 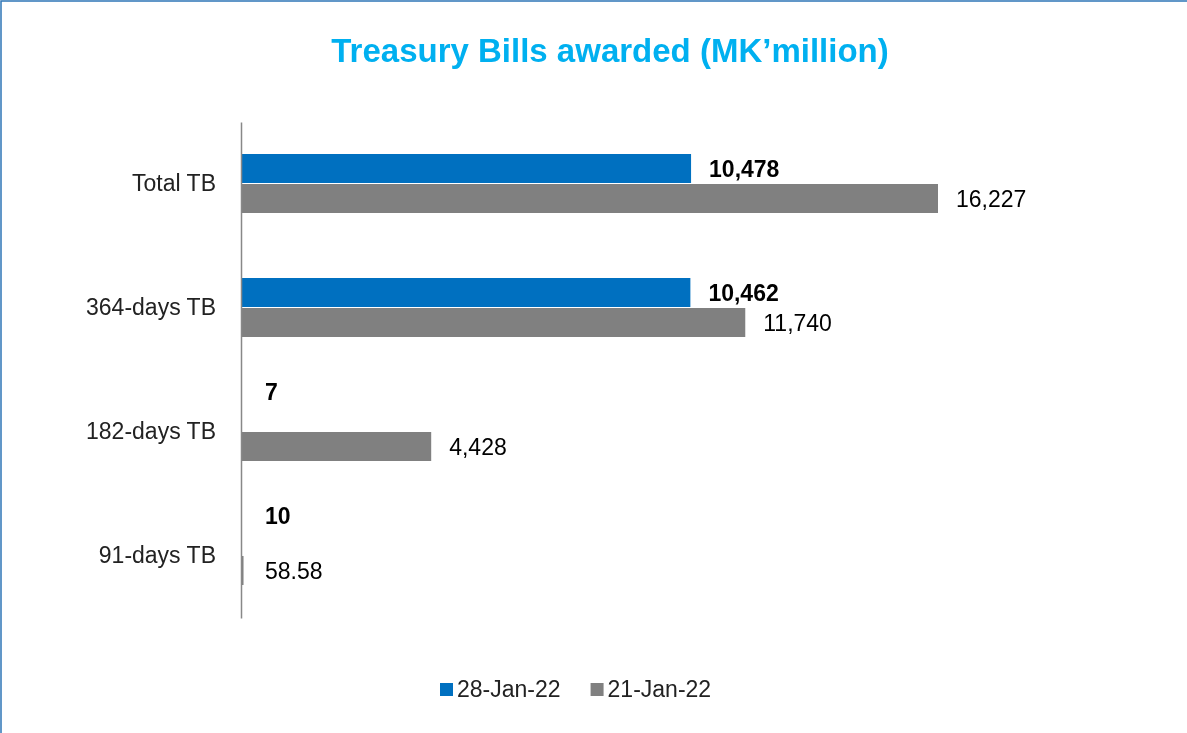 I want to click on data-label: 10,478, so click(x=744, y=169).